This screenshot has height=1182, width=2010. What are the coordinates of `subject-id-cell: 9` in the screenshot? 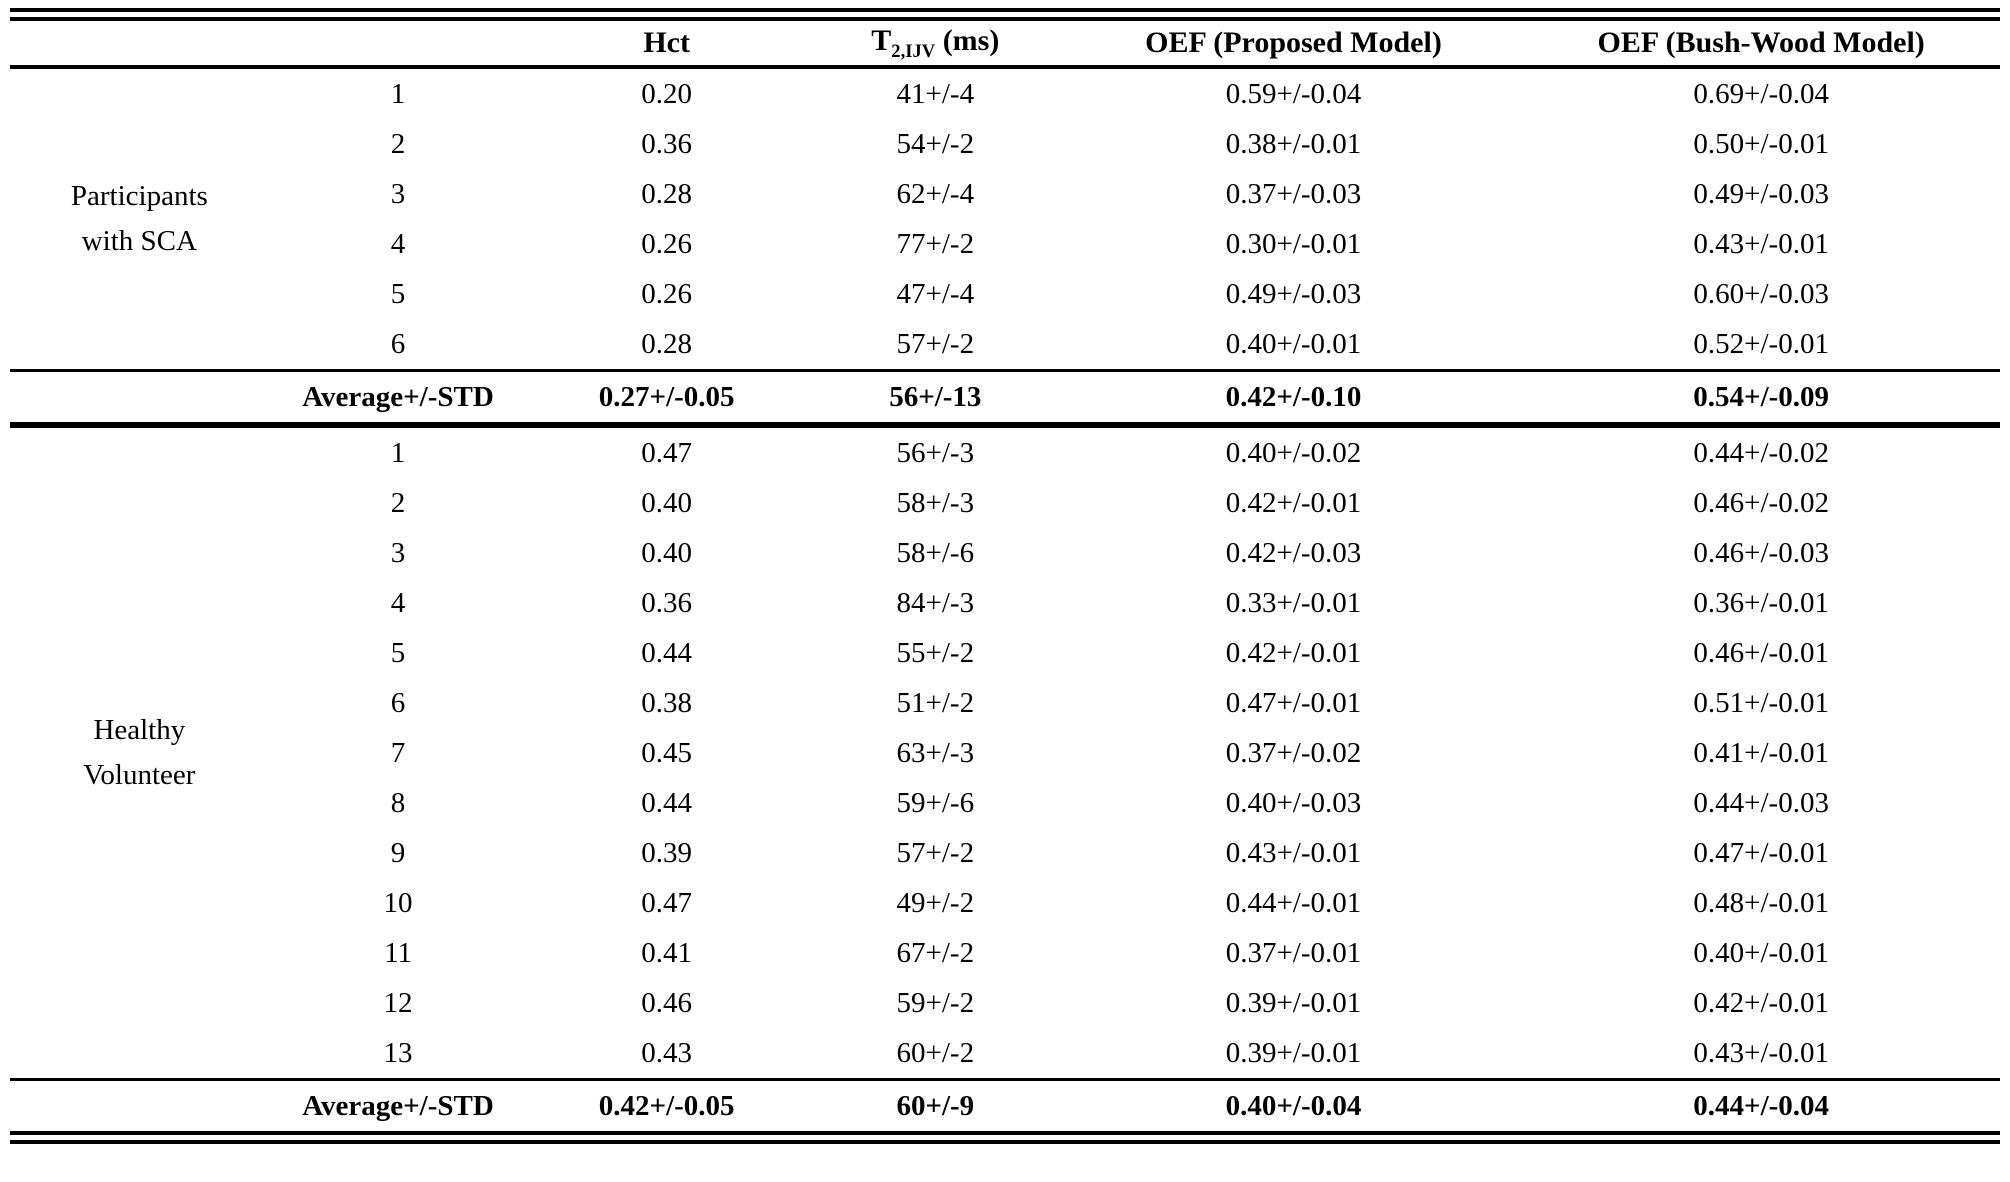 It's located at (398, 852).